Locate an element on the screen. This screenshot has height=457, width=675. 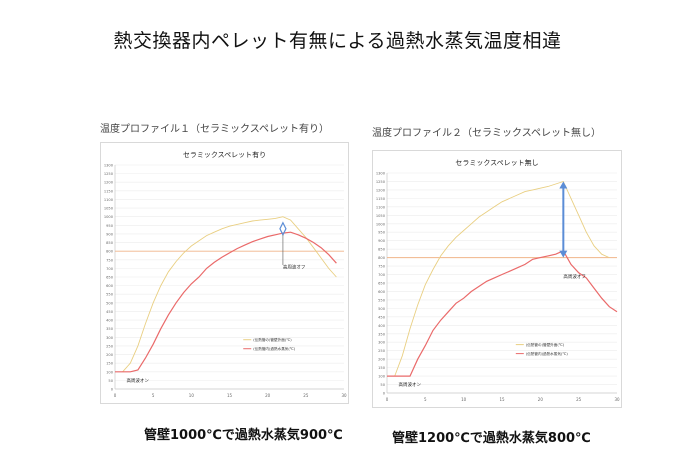
right-bottom-caption: 管壁1200℃で過熱水蒸気800℃ is located at coordinates (491, 438).